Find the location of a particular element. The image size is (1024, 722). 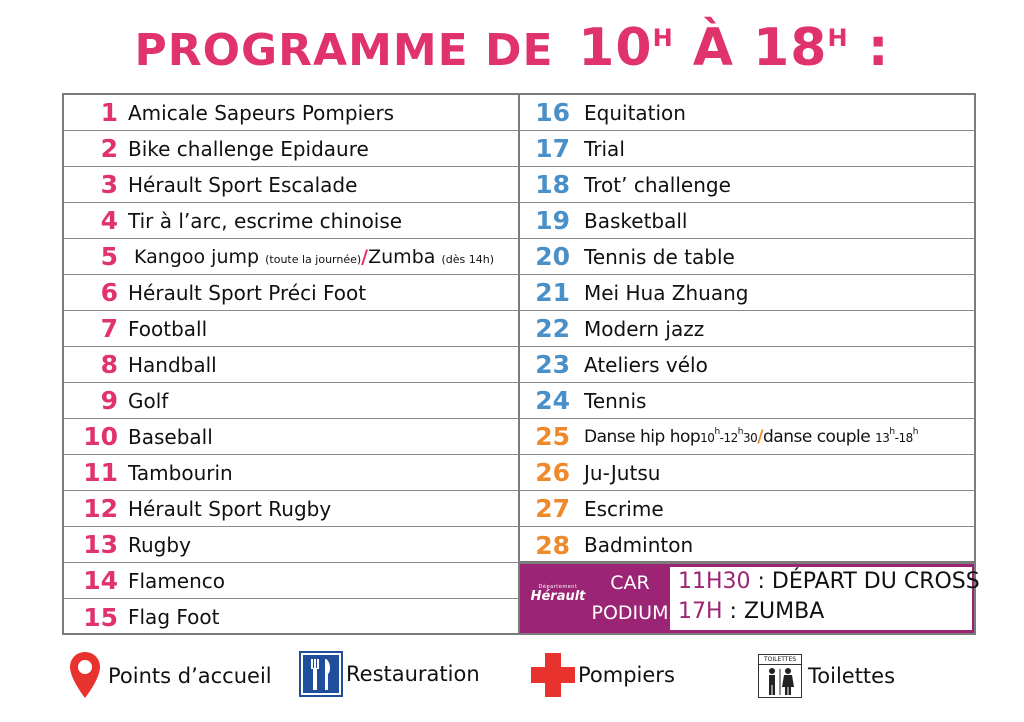

toilet-sign-icon: TOILETTES is located at coordinates (780, 676).